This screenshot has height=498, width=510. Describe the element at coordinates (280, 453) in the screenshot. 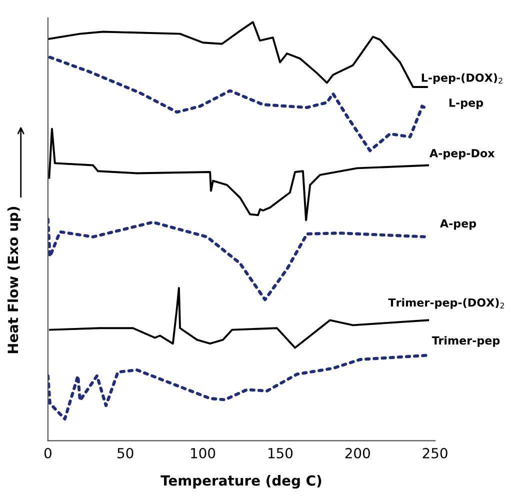

I see `x-tick-label: 150` at that location.